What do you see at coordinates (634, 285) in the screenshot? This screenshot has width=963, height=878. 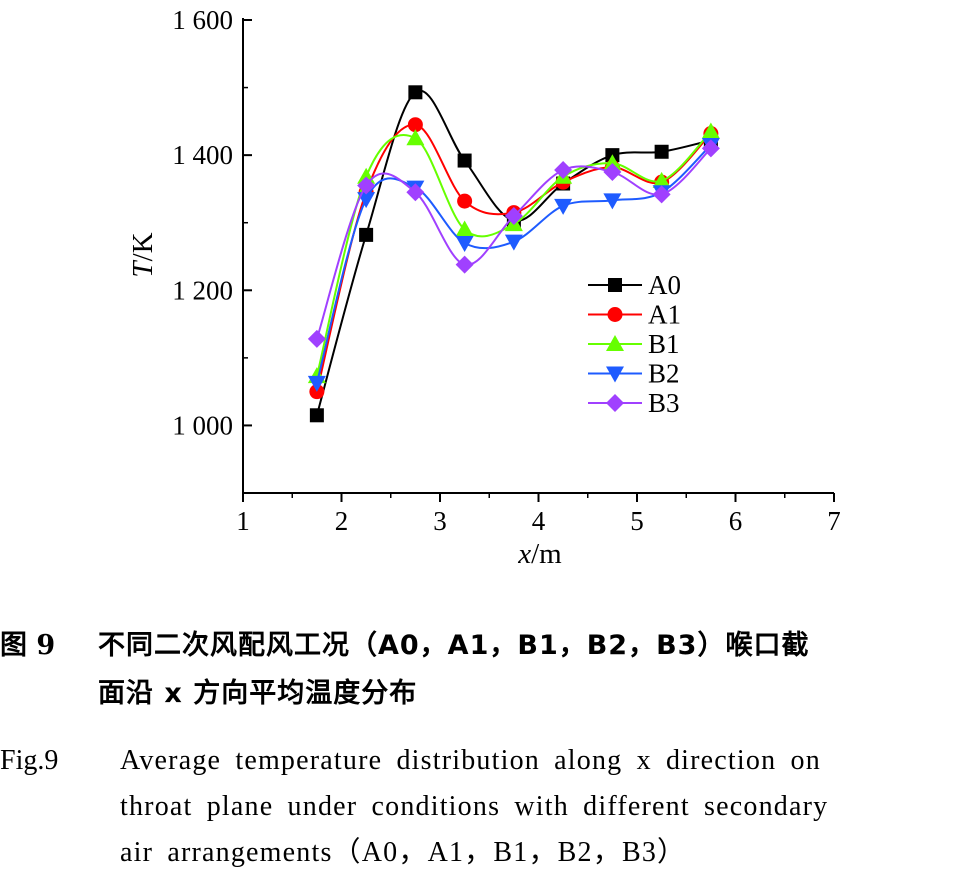 I see `legend-item-a0: A0` at bounding box center [634, 285].